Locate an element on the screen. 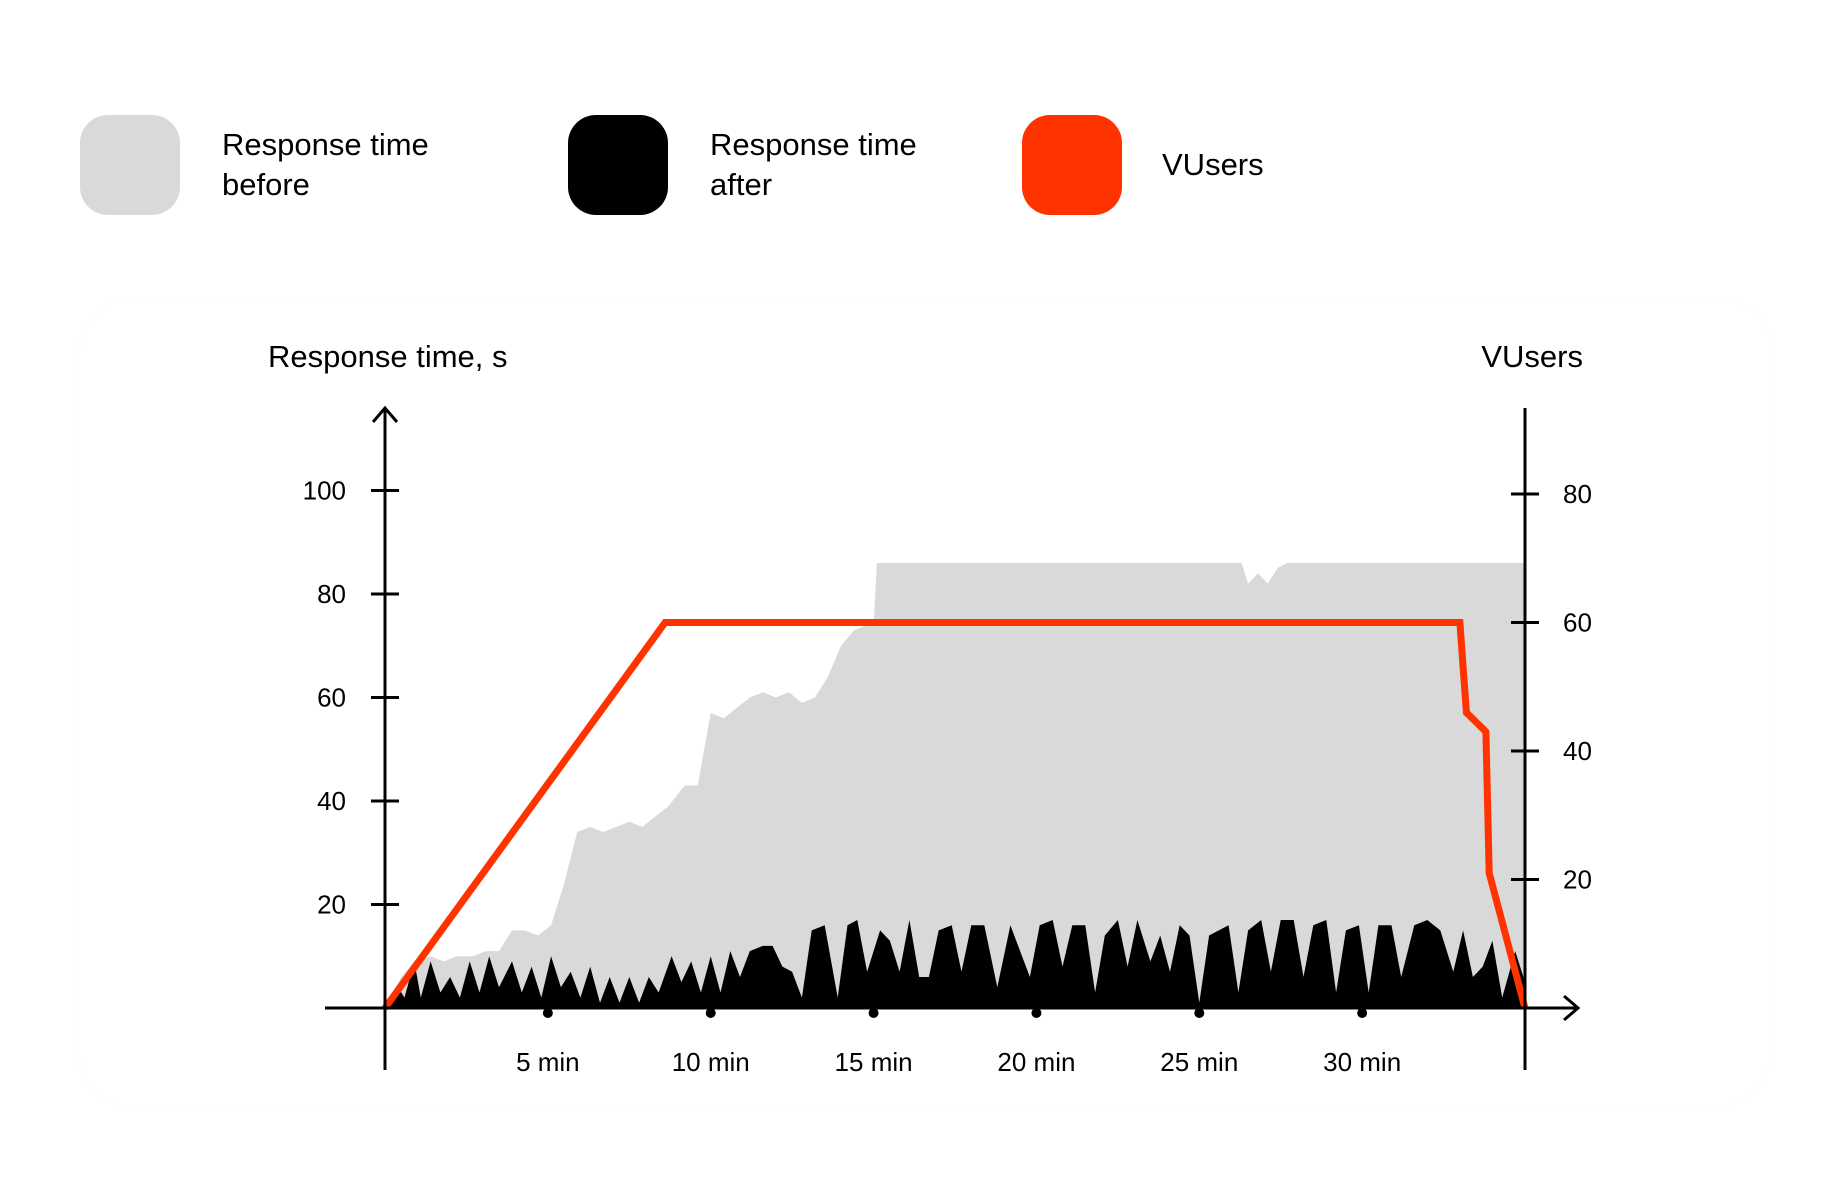  legend-item-before: Response time before is located at coordinates (254, 165).